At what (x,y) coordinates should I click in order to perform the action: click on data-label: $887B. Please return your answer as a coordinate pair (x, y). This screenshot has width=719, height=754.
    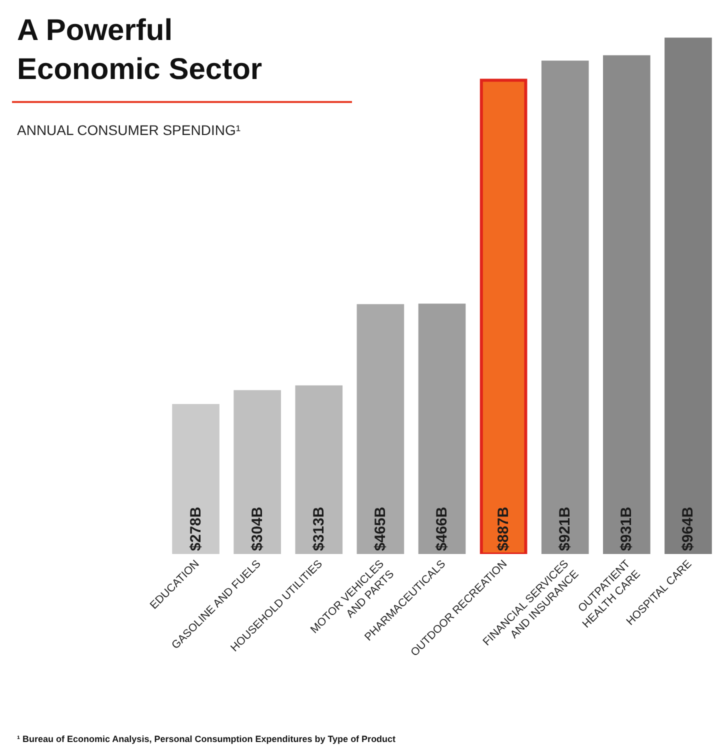
    Looking at the image, I should click on (503, 528).